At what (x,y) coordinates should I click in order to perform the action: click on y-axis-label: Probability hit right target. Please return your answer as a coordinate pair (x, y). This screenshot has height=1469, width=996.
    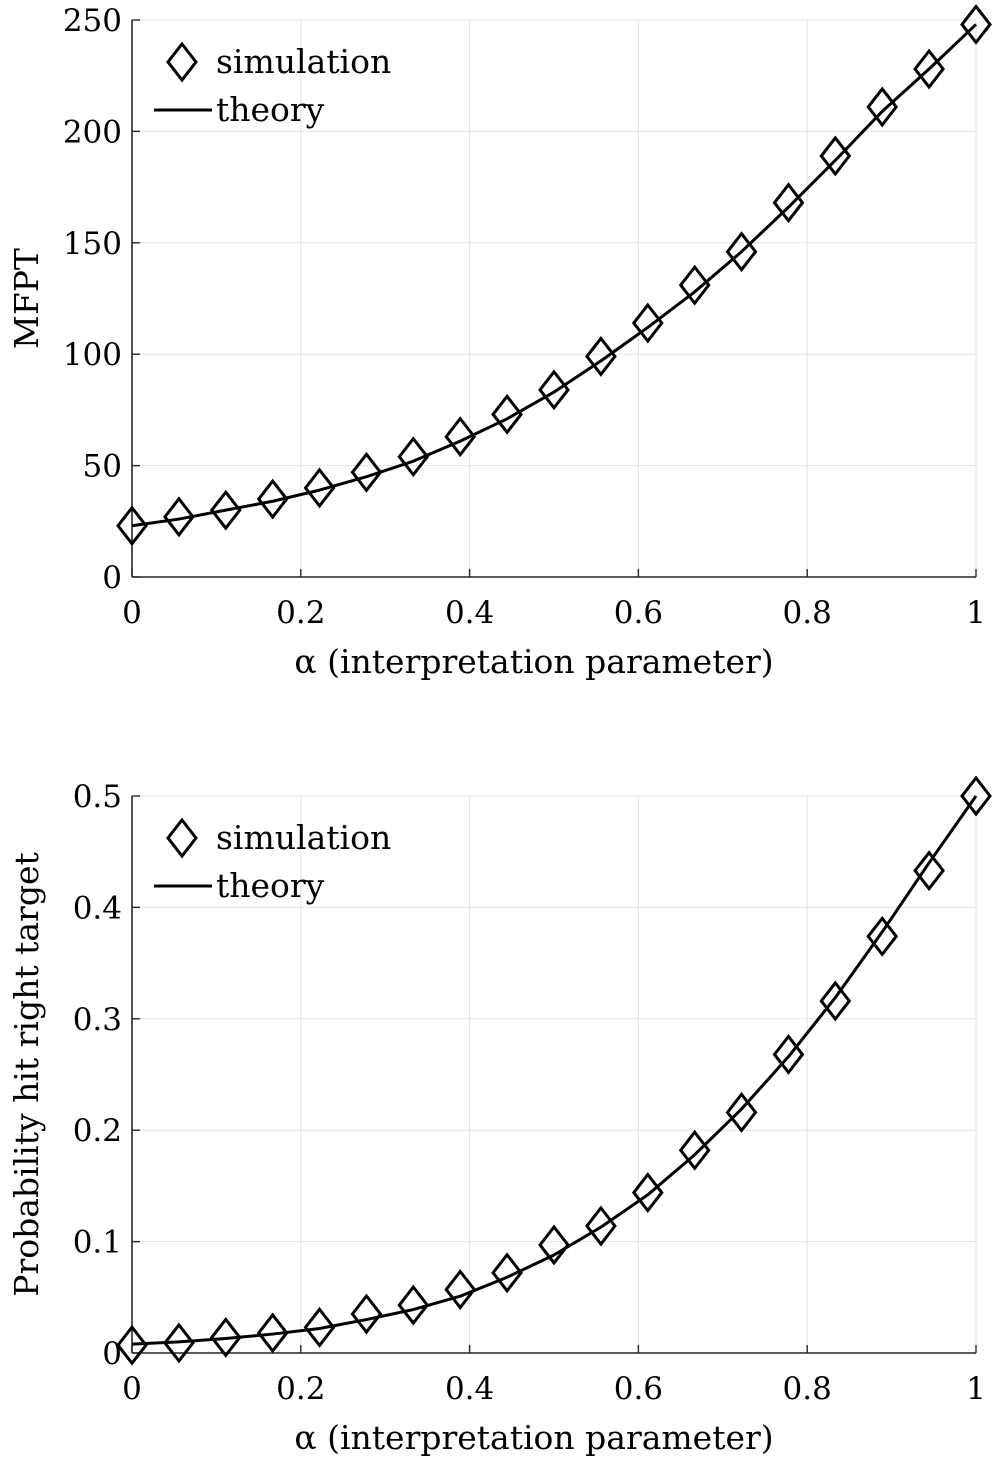
    Looking at the image, I should click on (26, 1074).